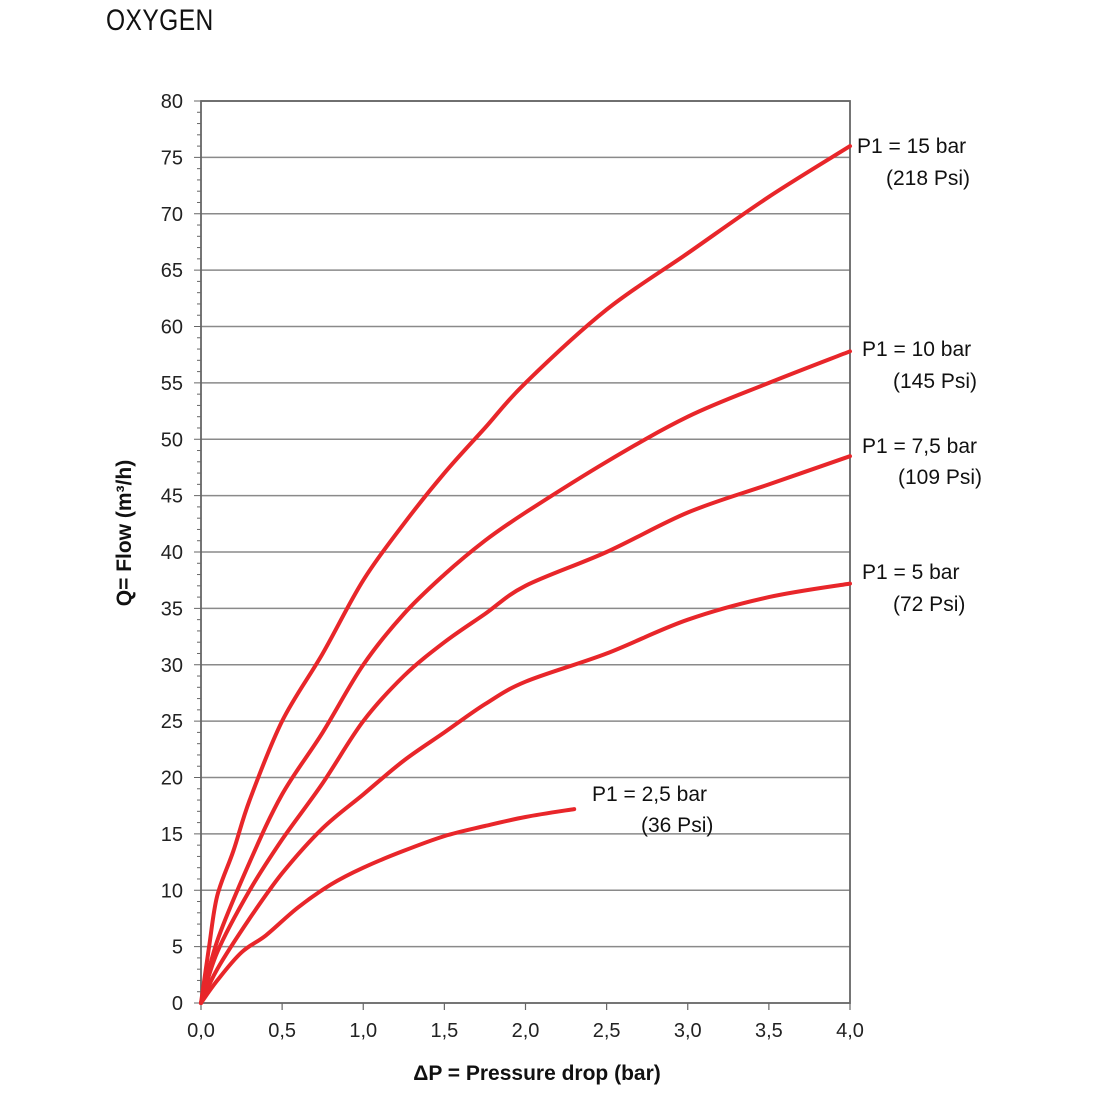  I want to click on series-label: P1 = 2,5 bar, so click(649, 794).